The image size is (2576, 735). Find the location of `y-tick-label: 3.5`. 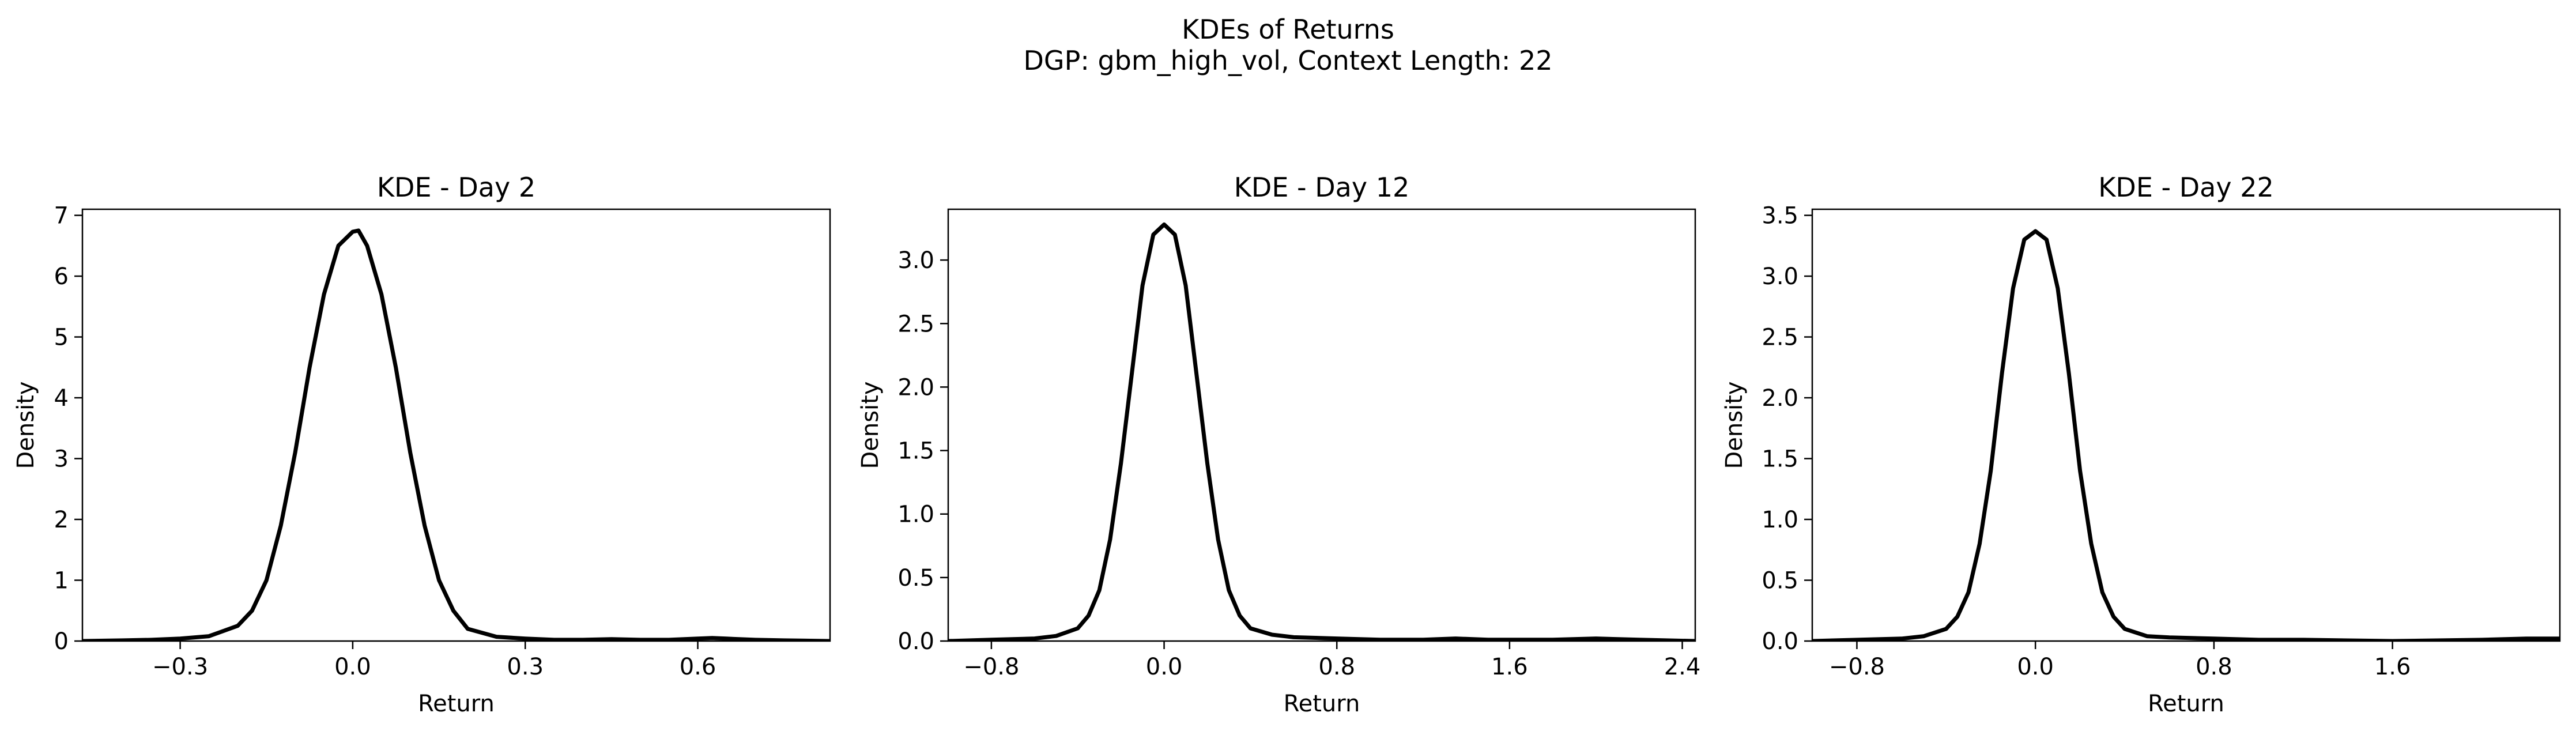

y-tick-label: 3.5 is located at coordinates (1780, 216).